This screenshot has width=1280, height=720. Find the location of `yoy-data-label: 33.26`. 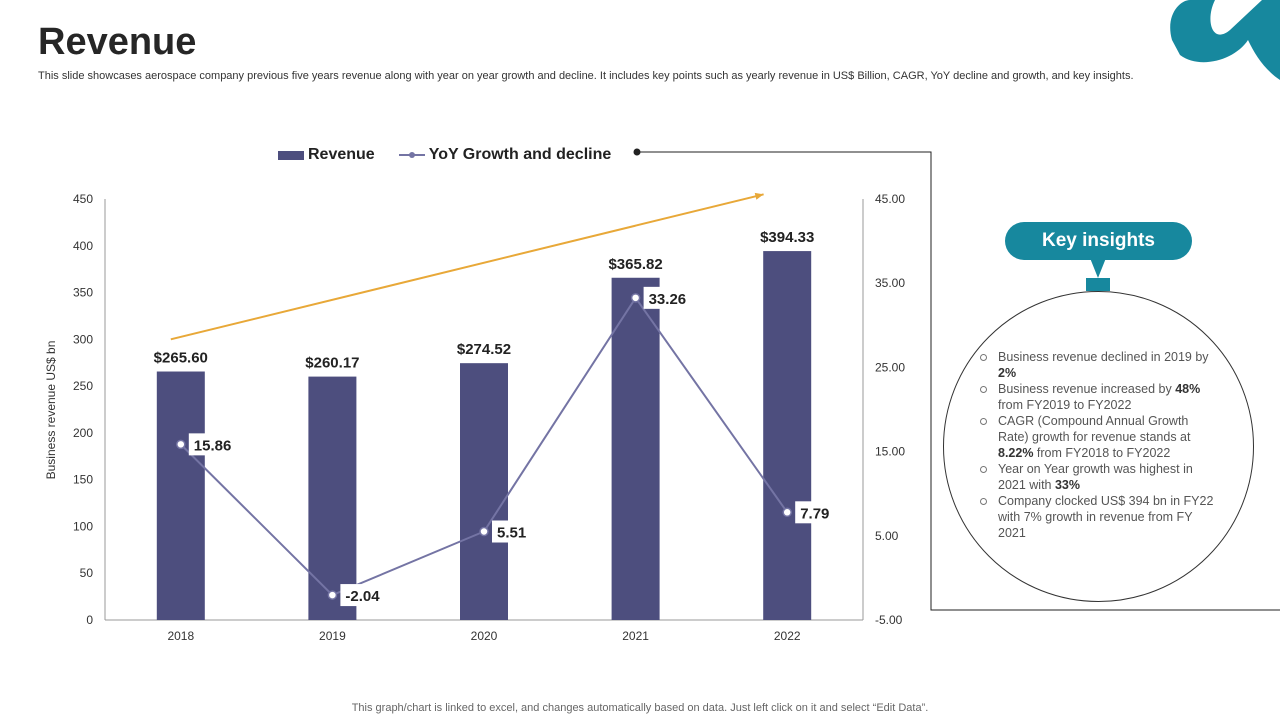

yoy-data-label: 33.26 is located at coordinates (668, 299).